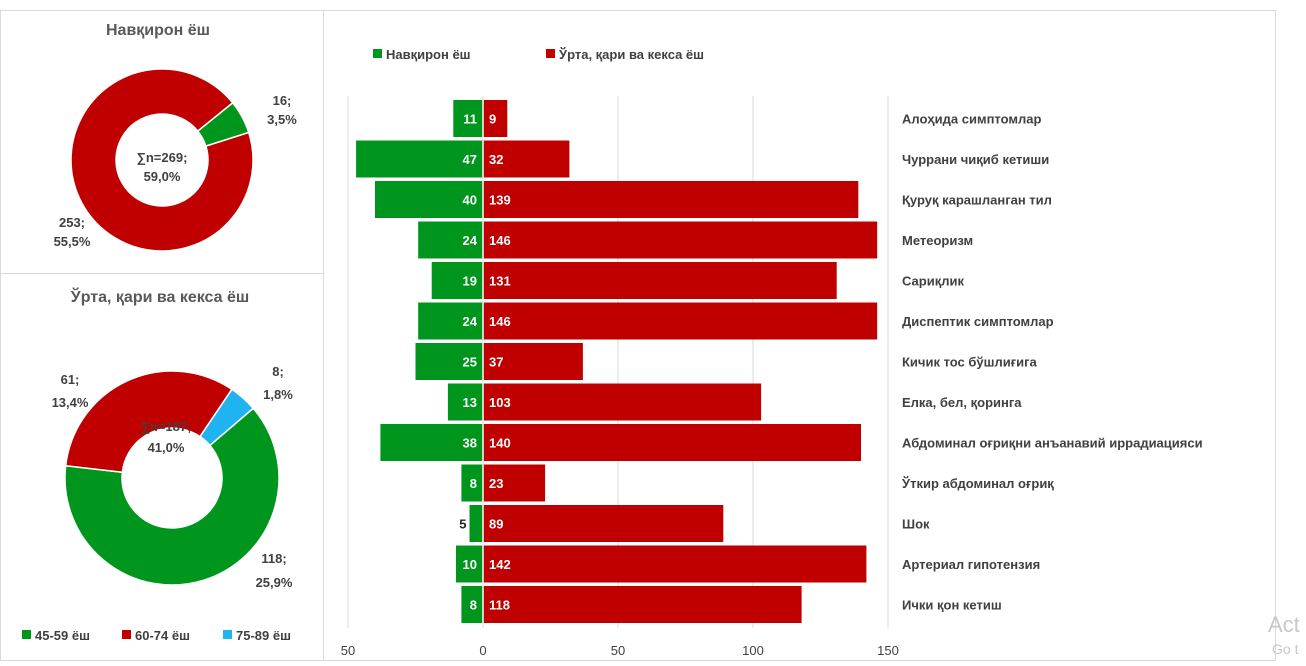 Image resolution: width=1306 pixels, height=666 pixels. Describe the element at coordinates (377, 53) in the screenshot. I see `bar-legend-swatch-young` at that location.